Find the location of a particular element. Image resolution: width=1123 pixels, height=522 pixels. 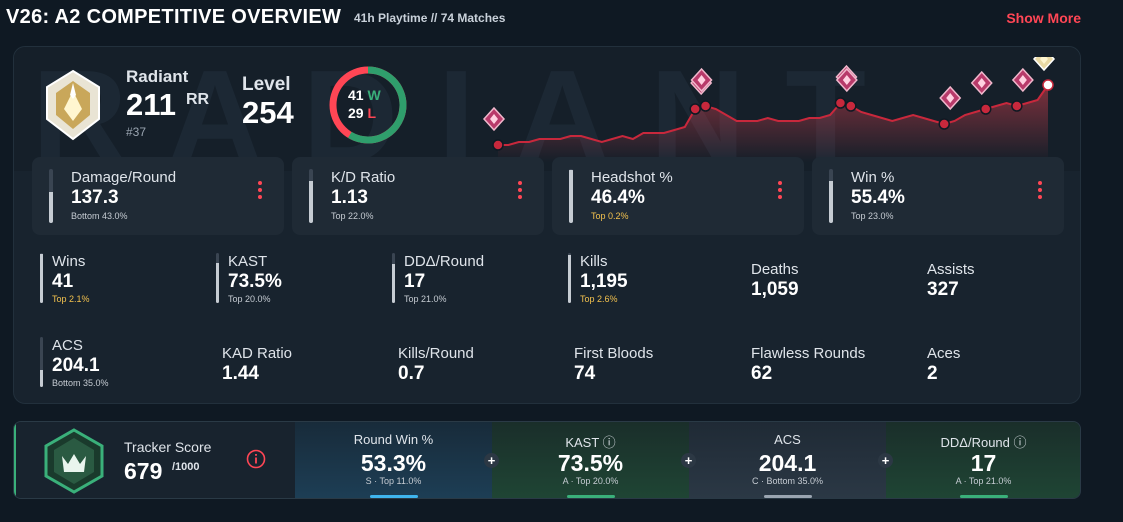

stat-label: First Bloods is located at coordinates (614, 353).